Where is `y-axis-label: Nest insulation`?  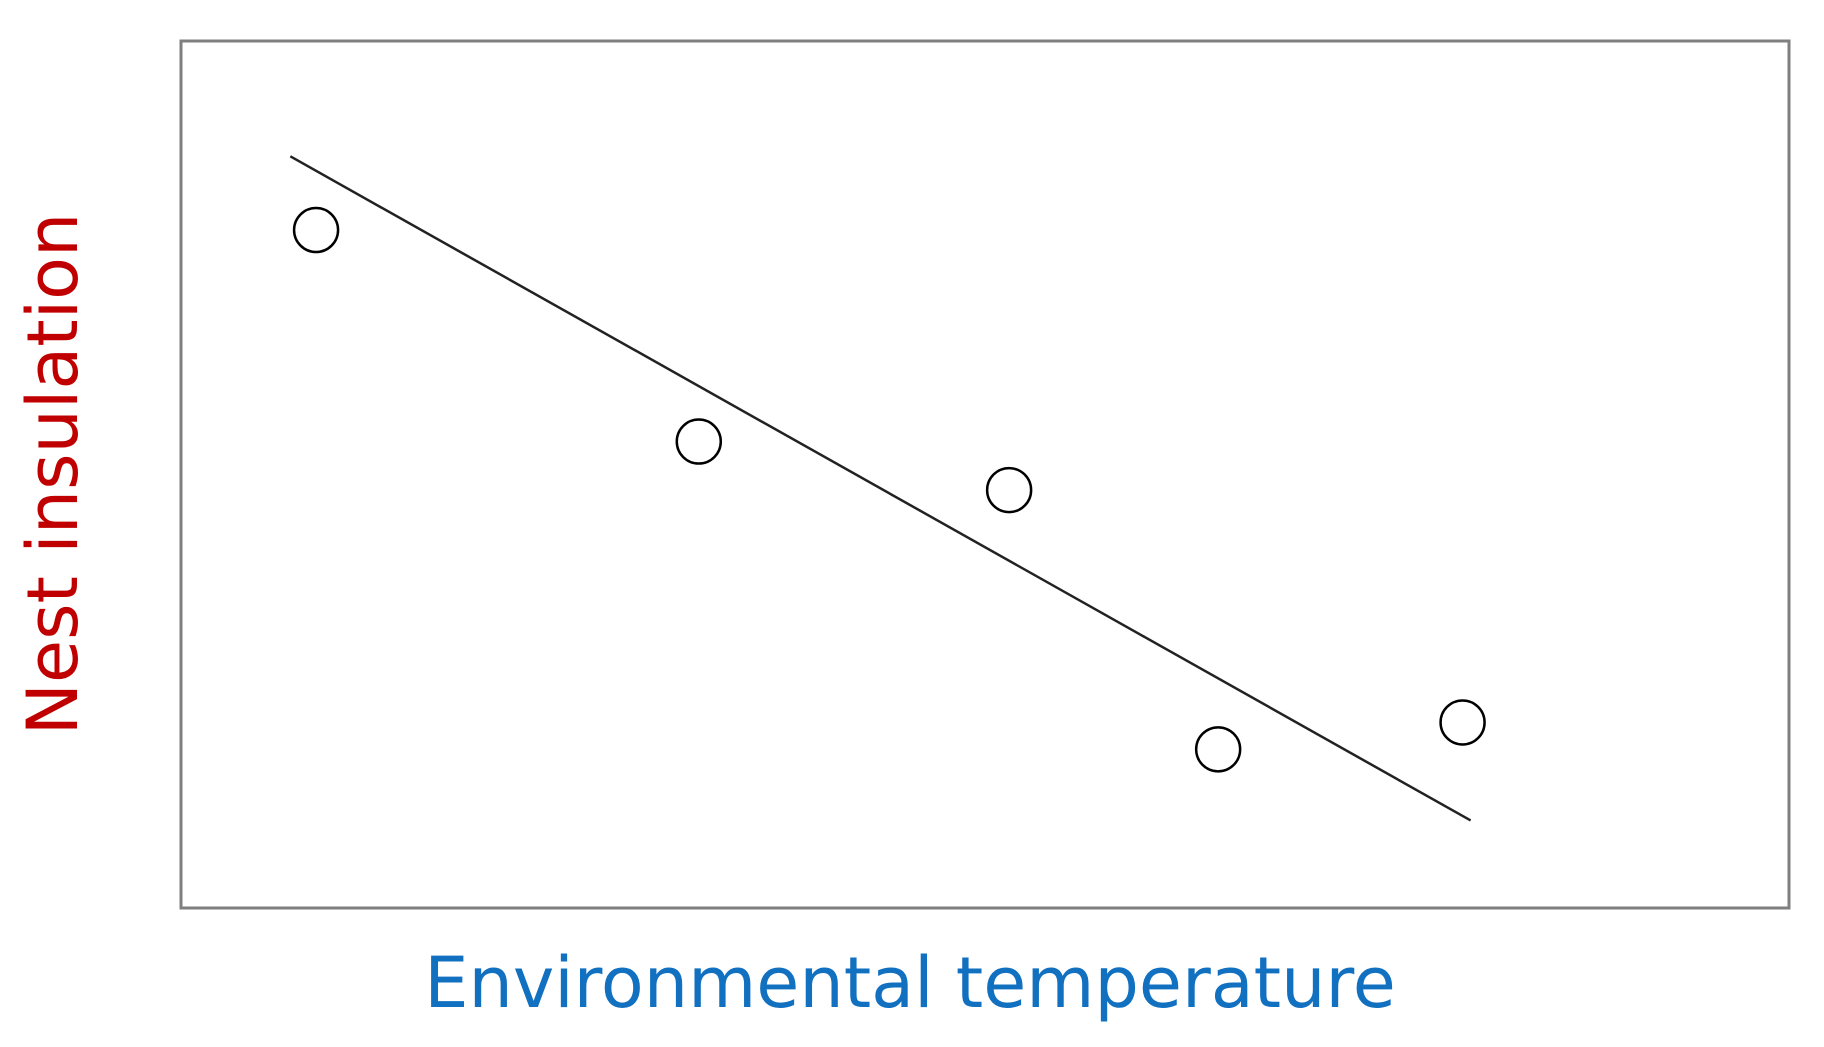
y-axis-label: Nest insulation is located at coordinates (53, 474).